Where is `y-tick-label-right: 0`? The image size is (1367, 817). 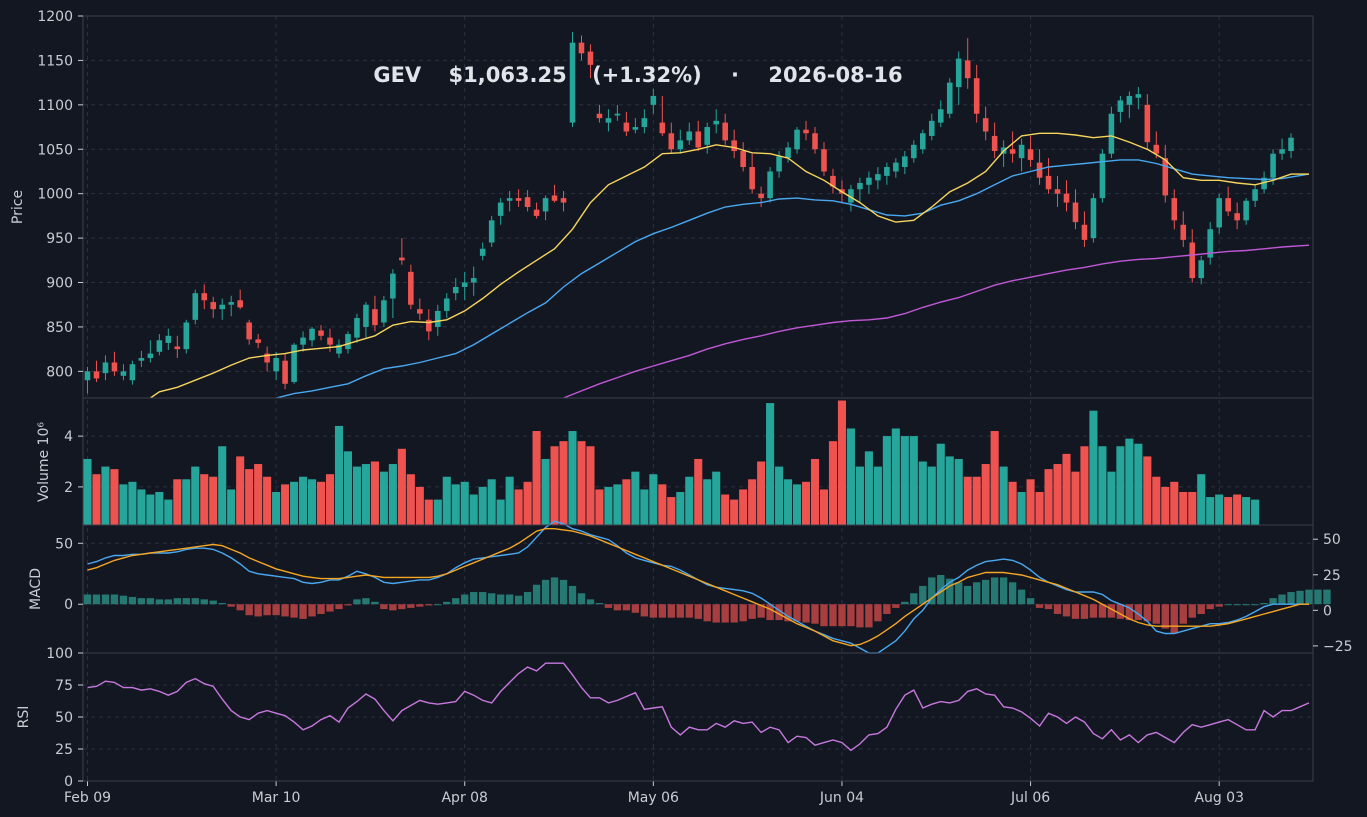
y-tick-label-right: 0 is located at coordinates (1327, 611).